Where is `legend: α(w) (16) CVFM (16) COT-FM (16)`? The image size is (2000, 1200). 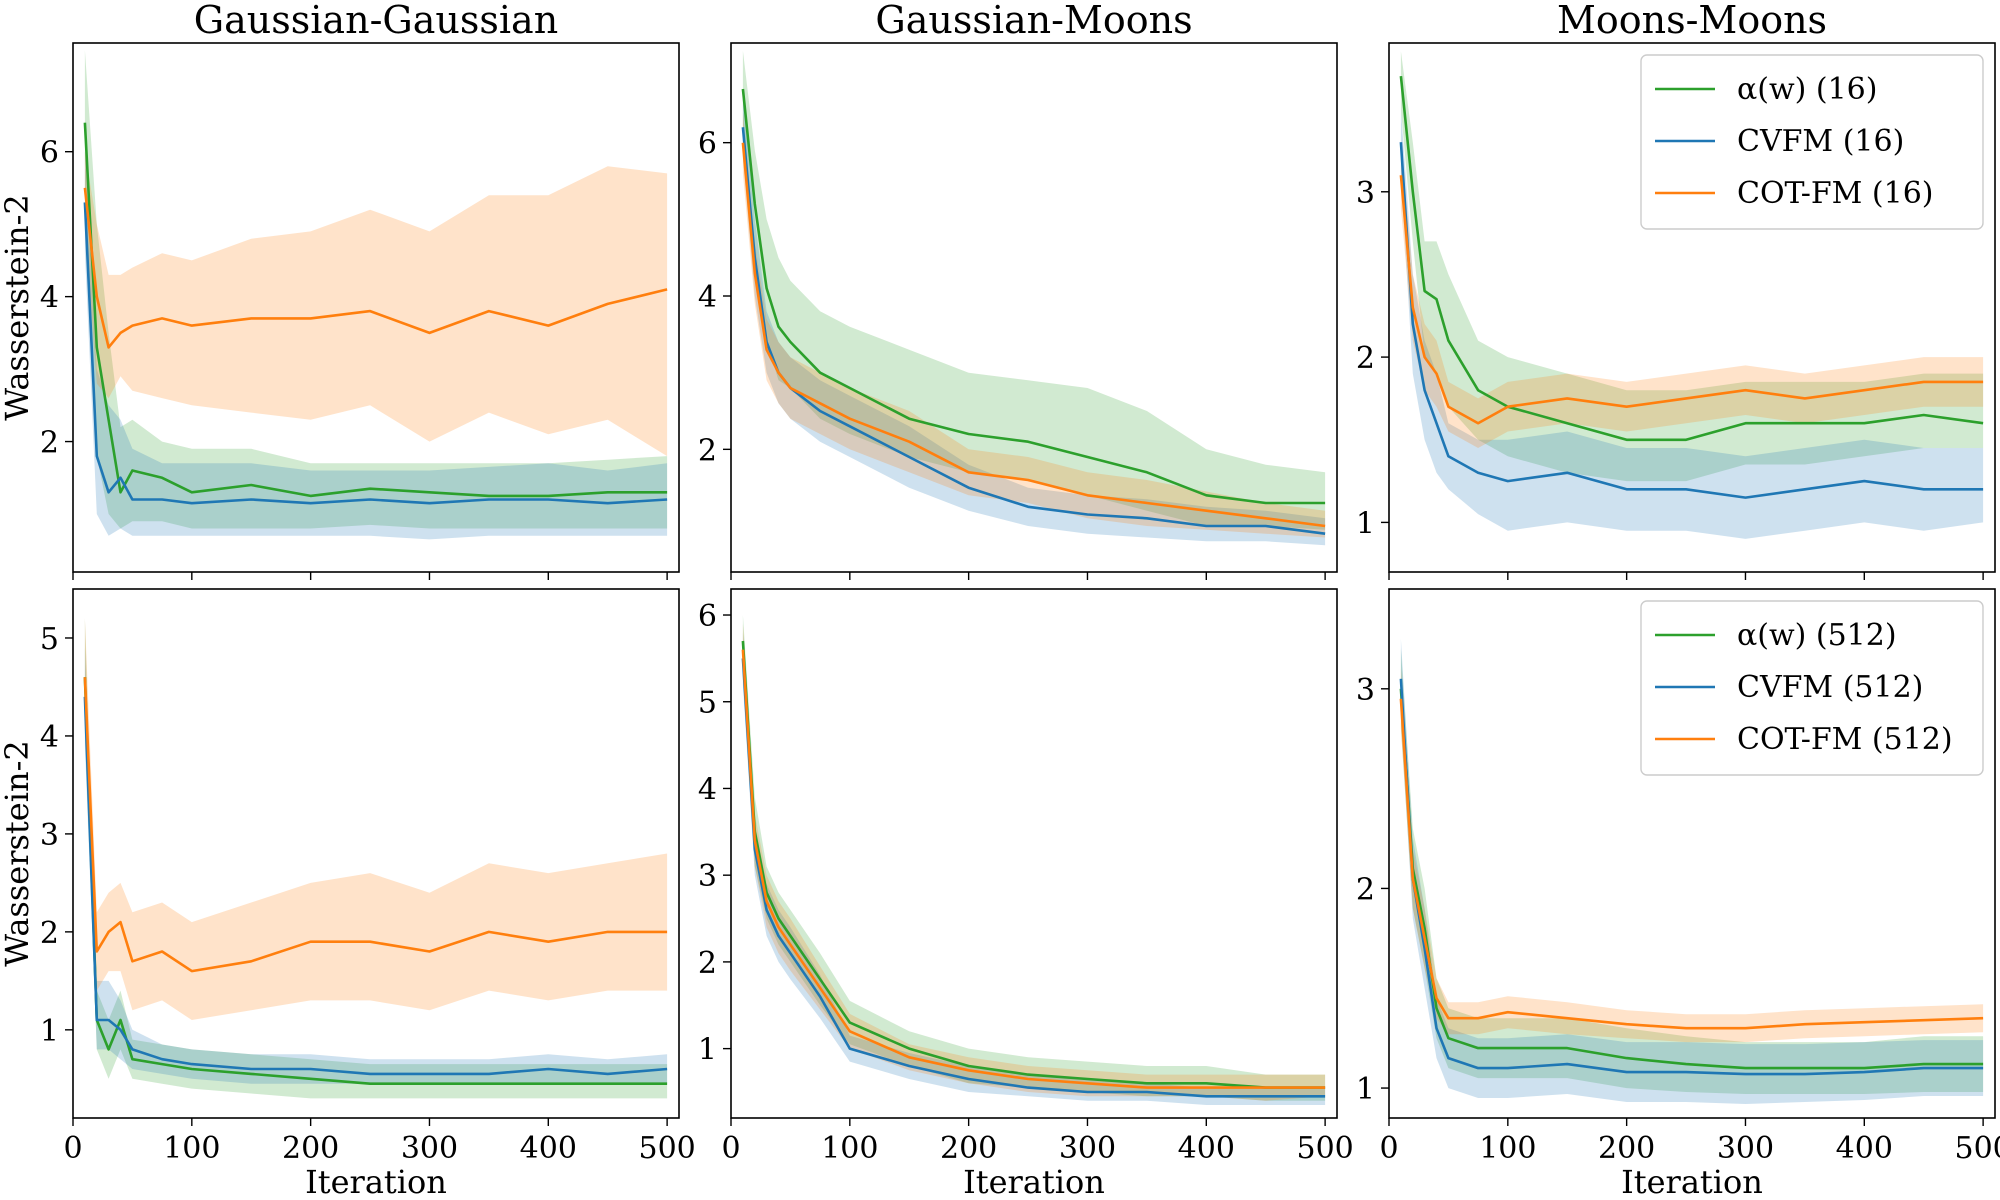
legend: α(w) (16) CVFM (16) COT-FM (16) is located at coordinates (1812, 142).